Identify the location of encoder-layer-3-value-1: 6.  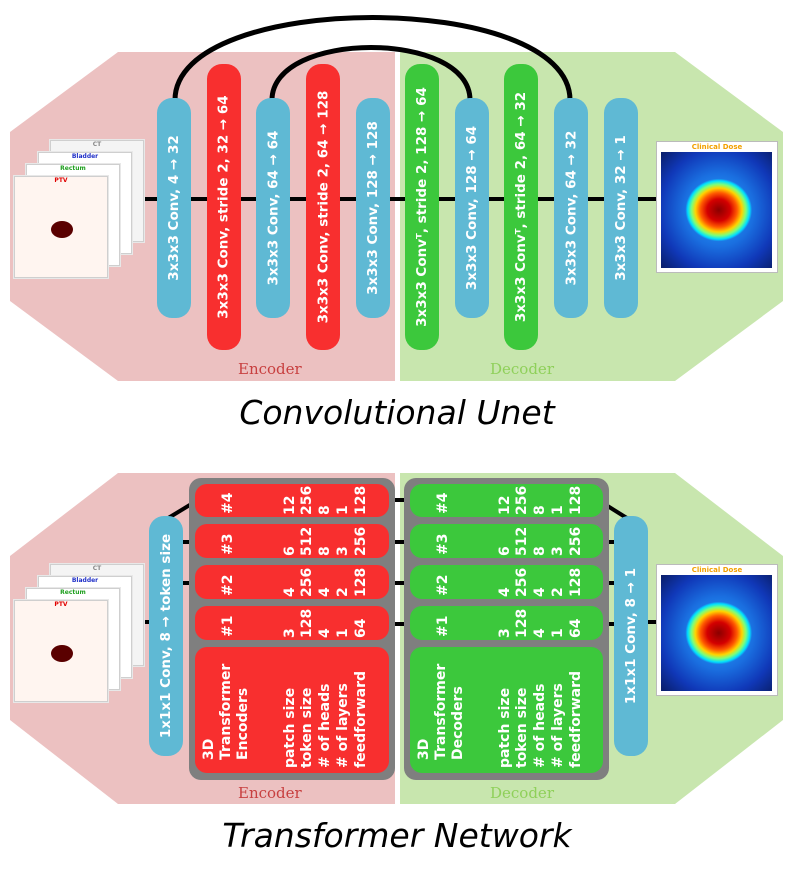
(290, 551).